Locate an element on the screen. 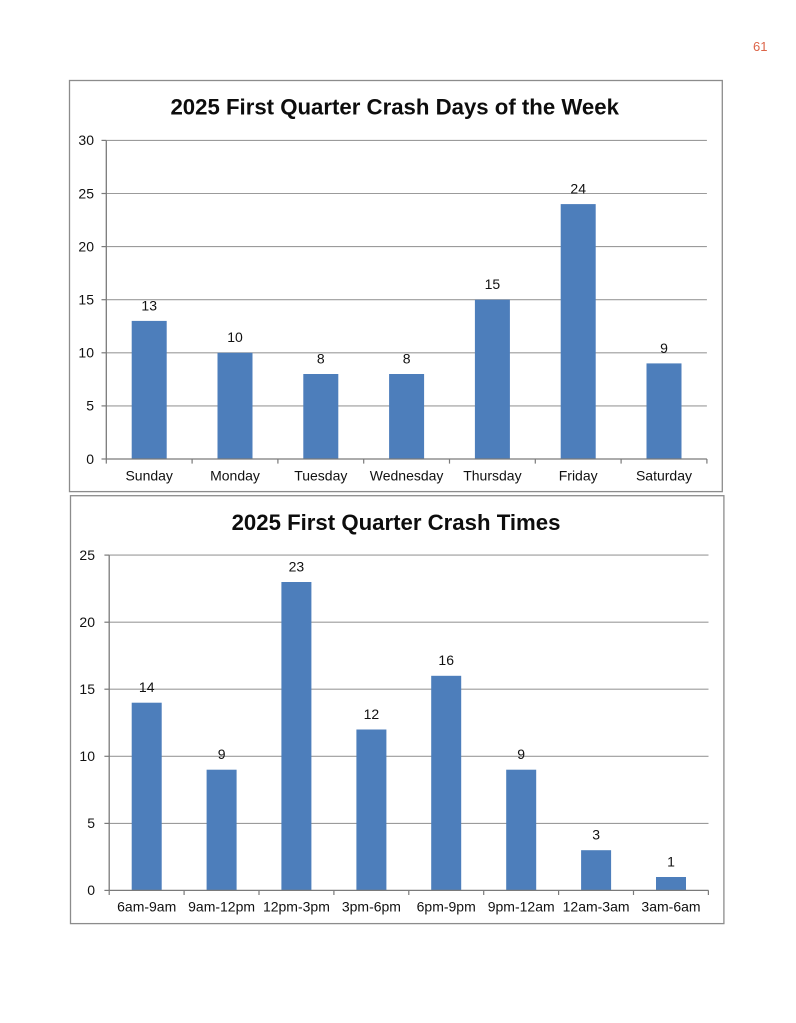 Image resolution: width=796 pixels, height=1023 pixels. svg-text: 3pm-6pm is located at coordinates (371, 907).